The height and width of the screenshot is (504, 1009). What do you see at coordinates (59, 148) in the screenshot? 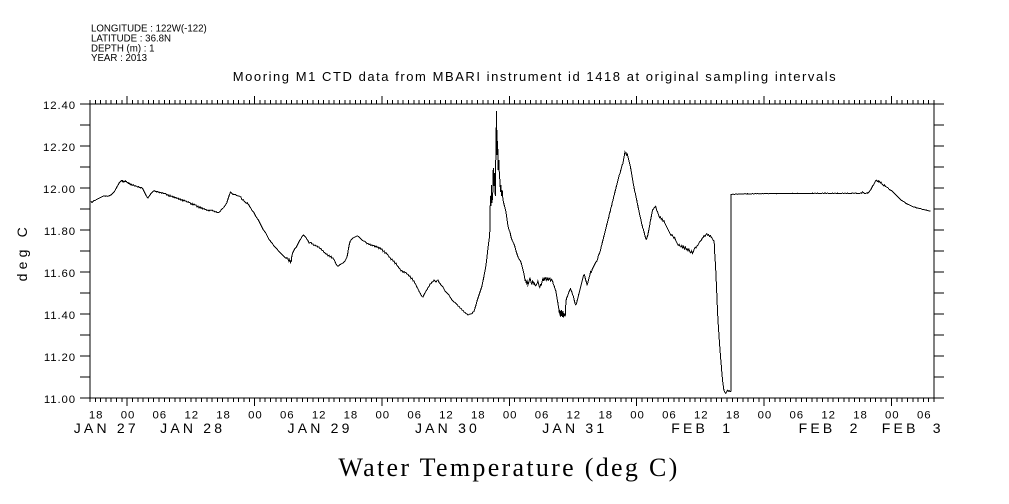
I see `svg-text: 12.20` at bounding box center [59, 148].